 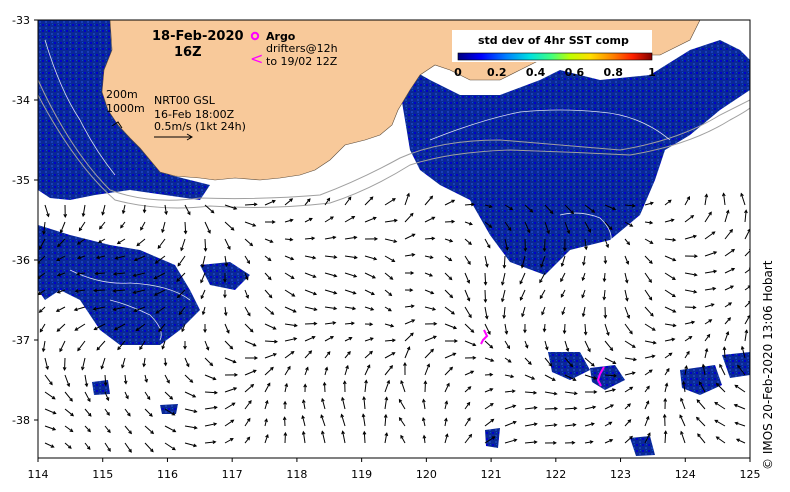 What do you see at coordinates (553, 40) in the screenshot?
I see `colorbar-title: std dev of 4hr SST comp` at bounding box center [553, 40].